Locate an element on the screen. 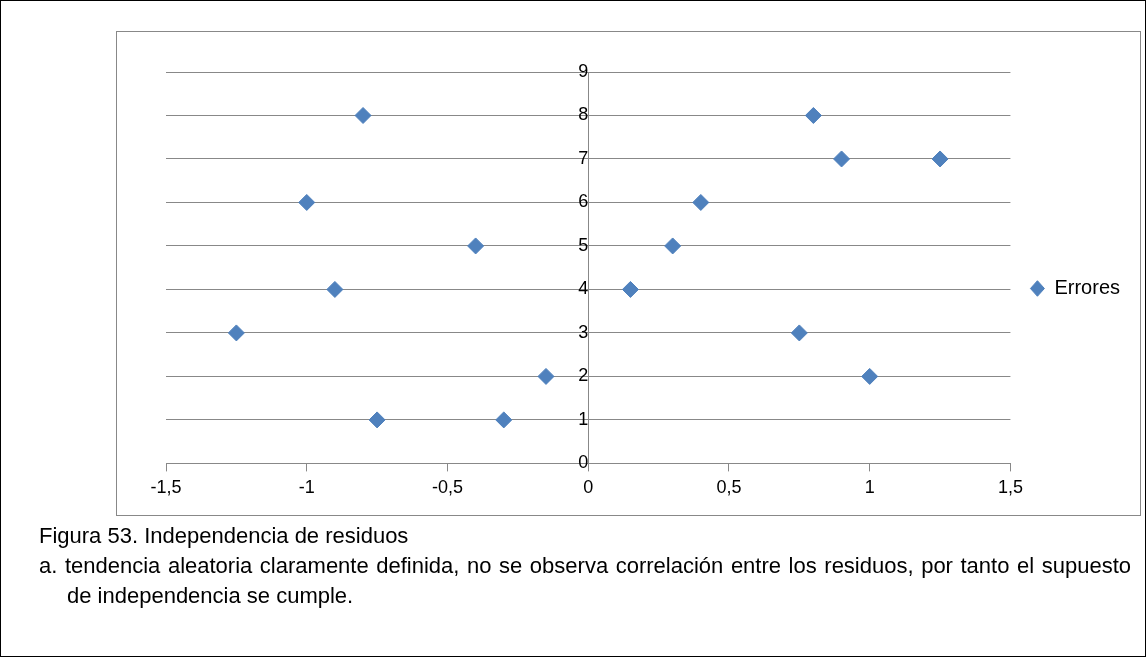 This screenshot has width=1146, height=657. y-tick-label: 9 is located at coordinates (583, 70).